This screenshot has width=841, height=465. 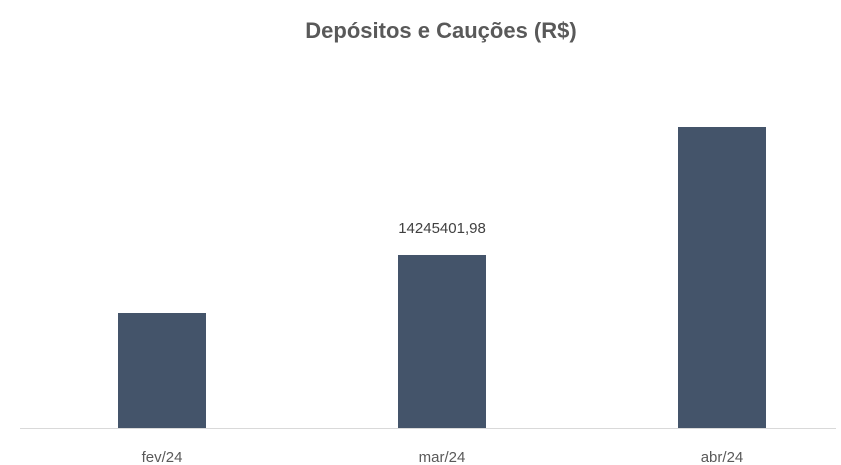 I want to click on x-tick-label: mar/24, so click(x=442, y=457).